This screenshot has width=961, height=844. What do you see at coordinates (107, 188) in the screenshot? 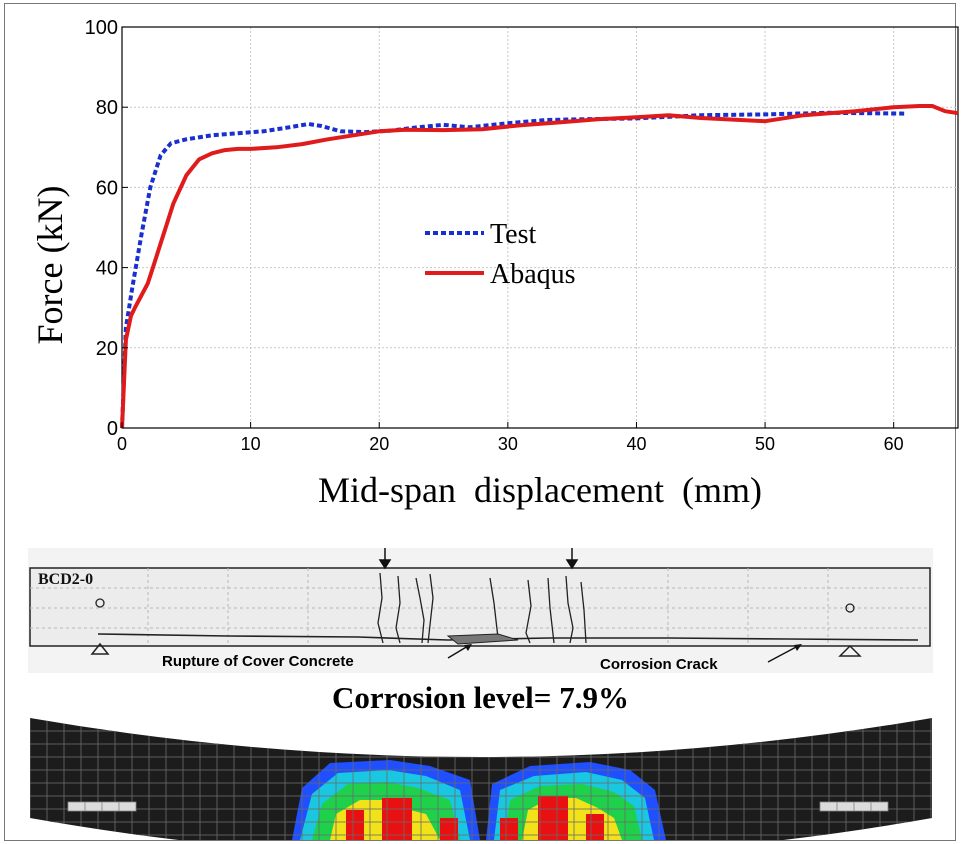
I see `y-tick-label: 60` at bounding box center [107, 188].